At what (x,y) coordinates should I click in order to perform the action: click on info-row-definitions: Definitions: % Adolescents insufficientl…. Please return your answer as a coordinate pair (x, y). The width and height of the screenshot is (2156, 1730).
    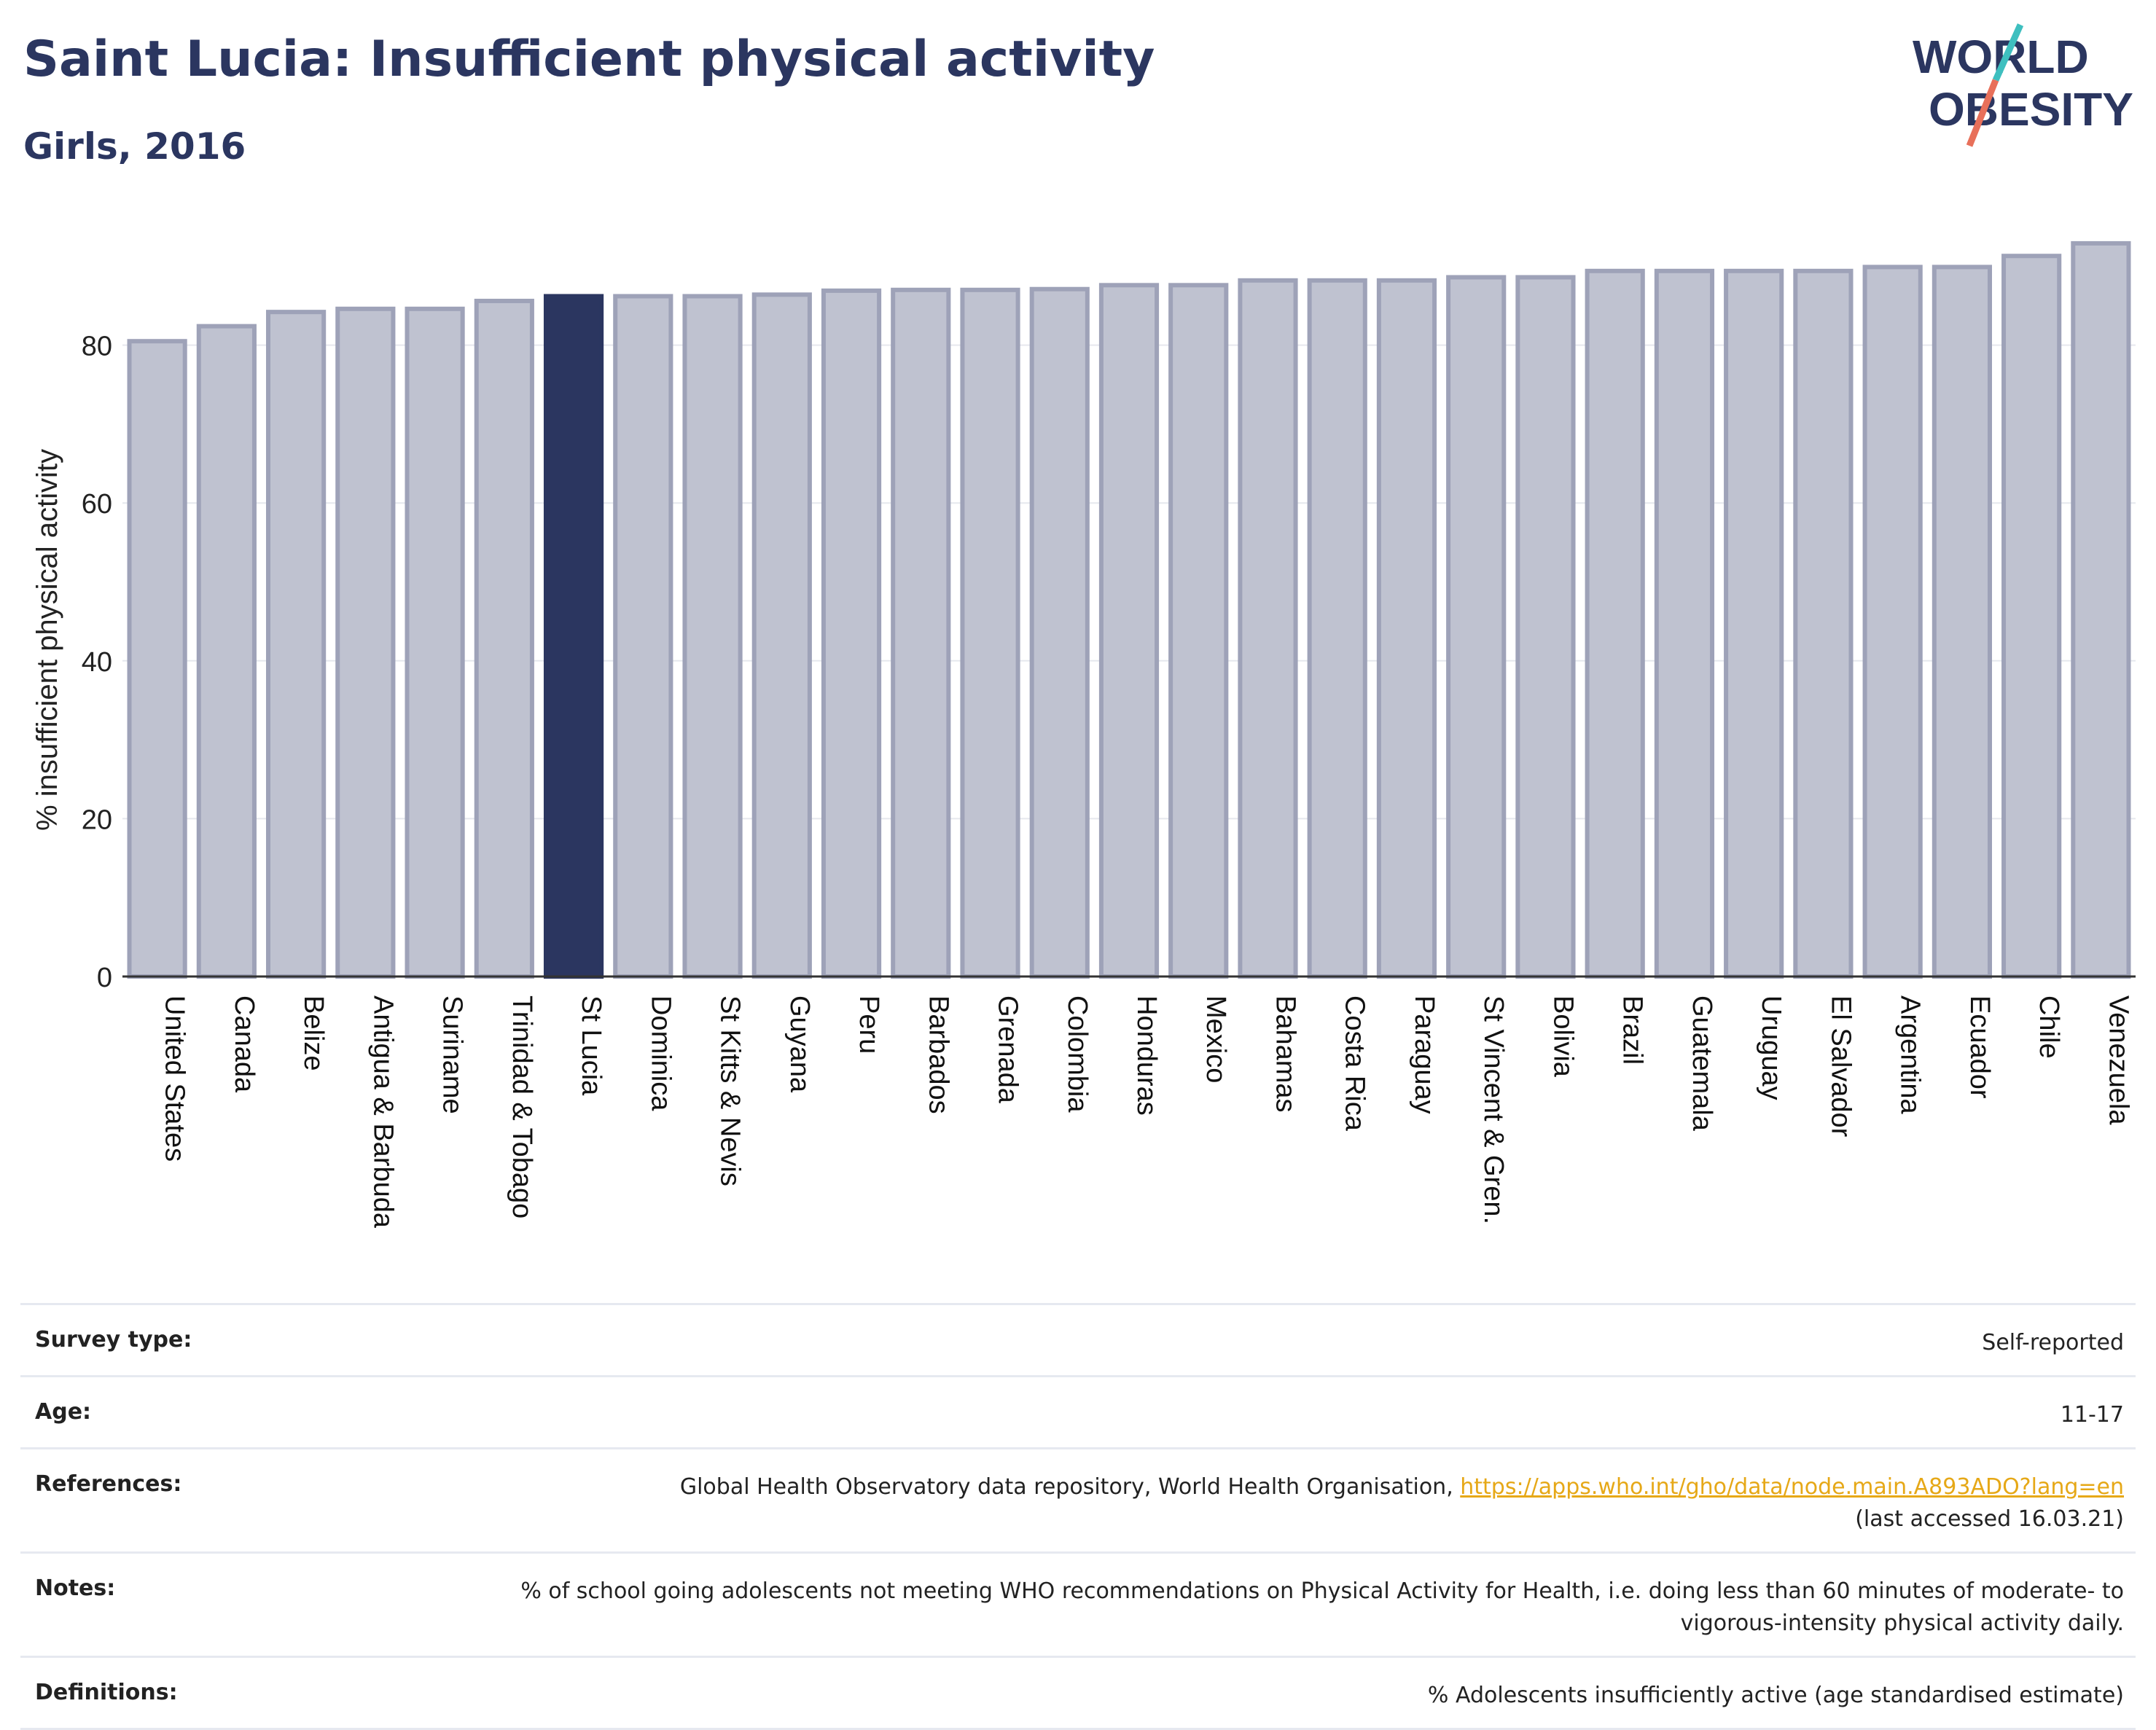
    Looking at the image, I should click on (1078, 1693).